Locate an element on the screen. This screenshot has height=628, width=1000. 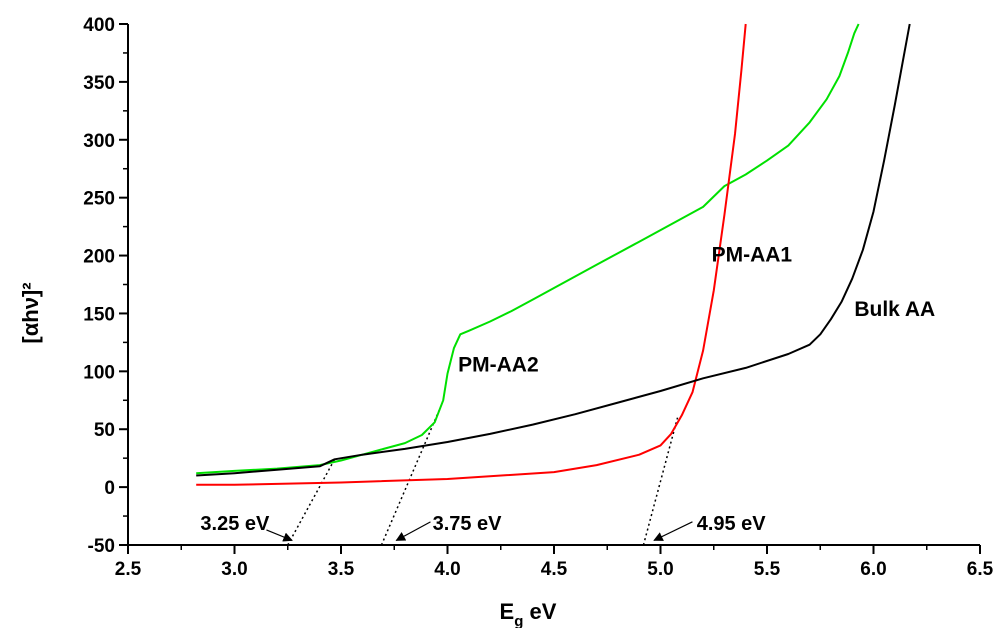
annotations: 3.25 eV 3.75 eV 4.95 eV is located at coordinates (483, 527).